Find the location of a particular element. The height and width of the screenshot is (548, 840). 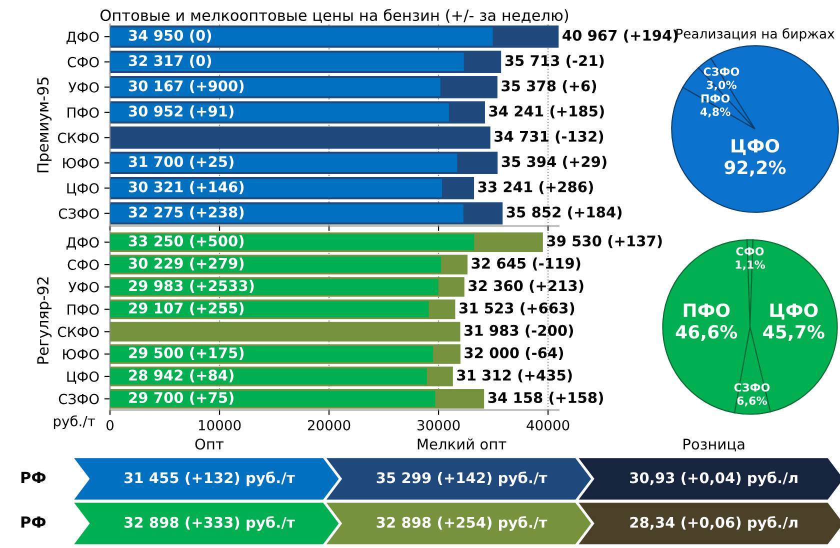

data-label: 35 394 (+29) is located at coordinates (554, 162).